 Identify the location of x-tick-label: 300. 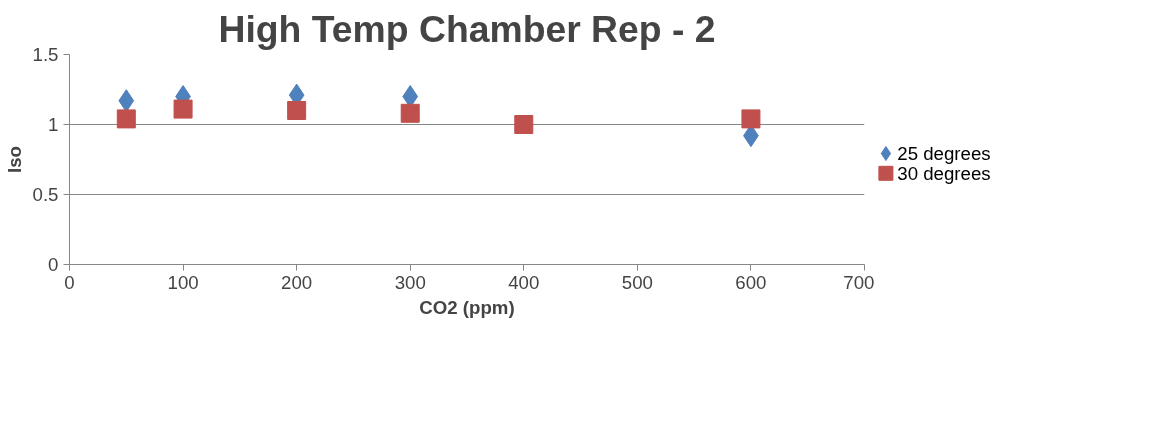
(410, 282).